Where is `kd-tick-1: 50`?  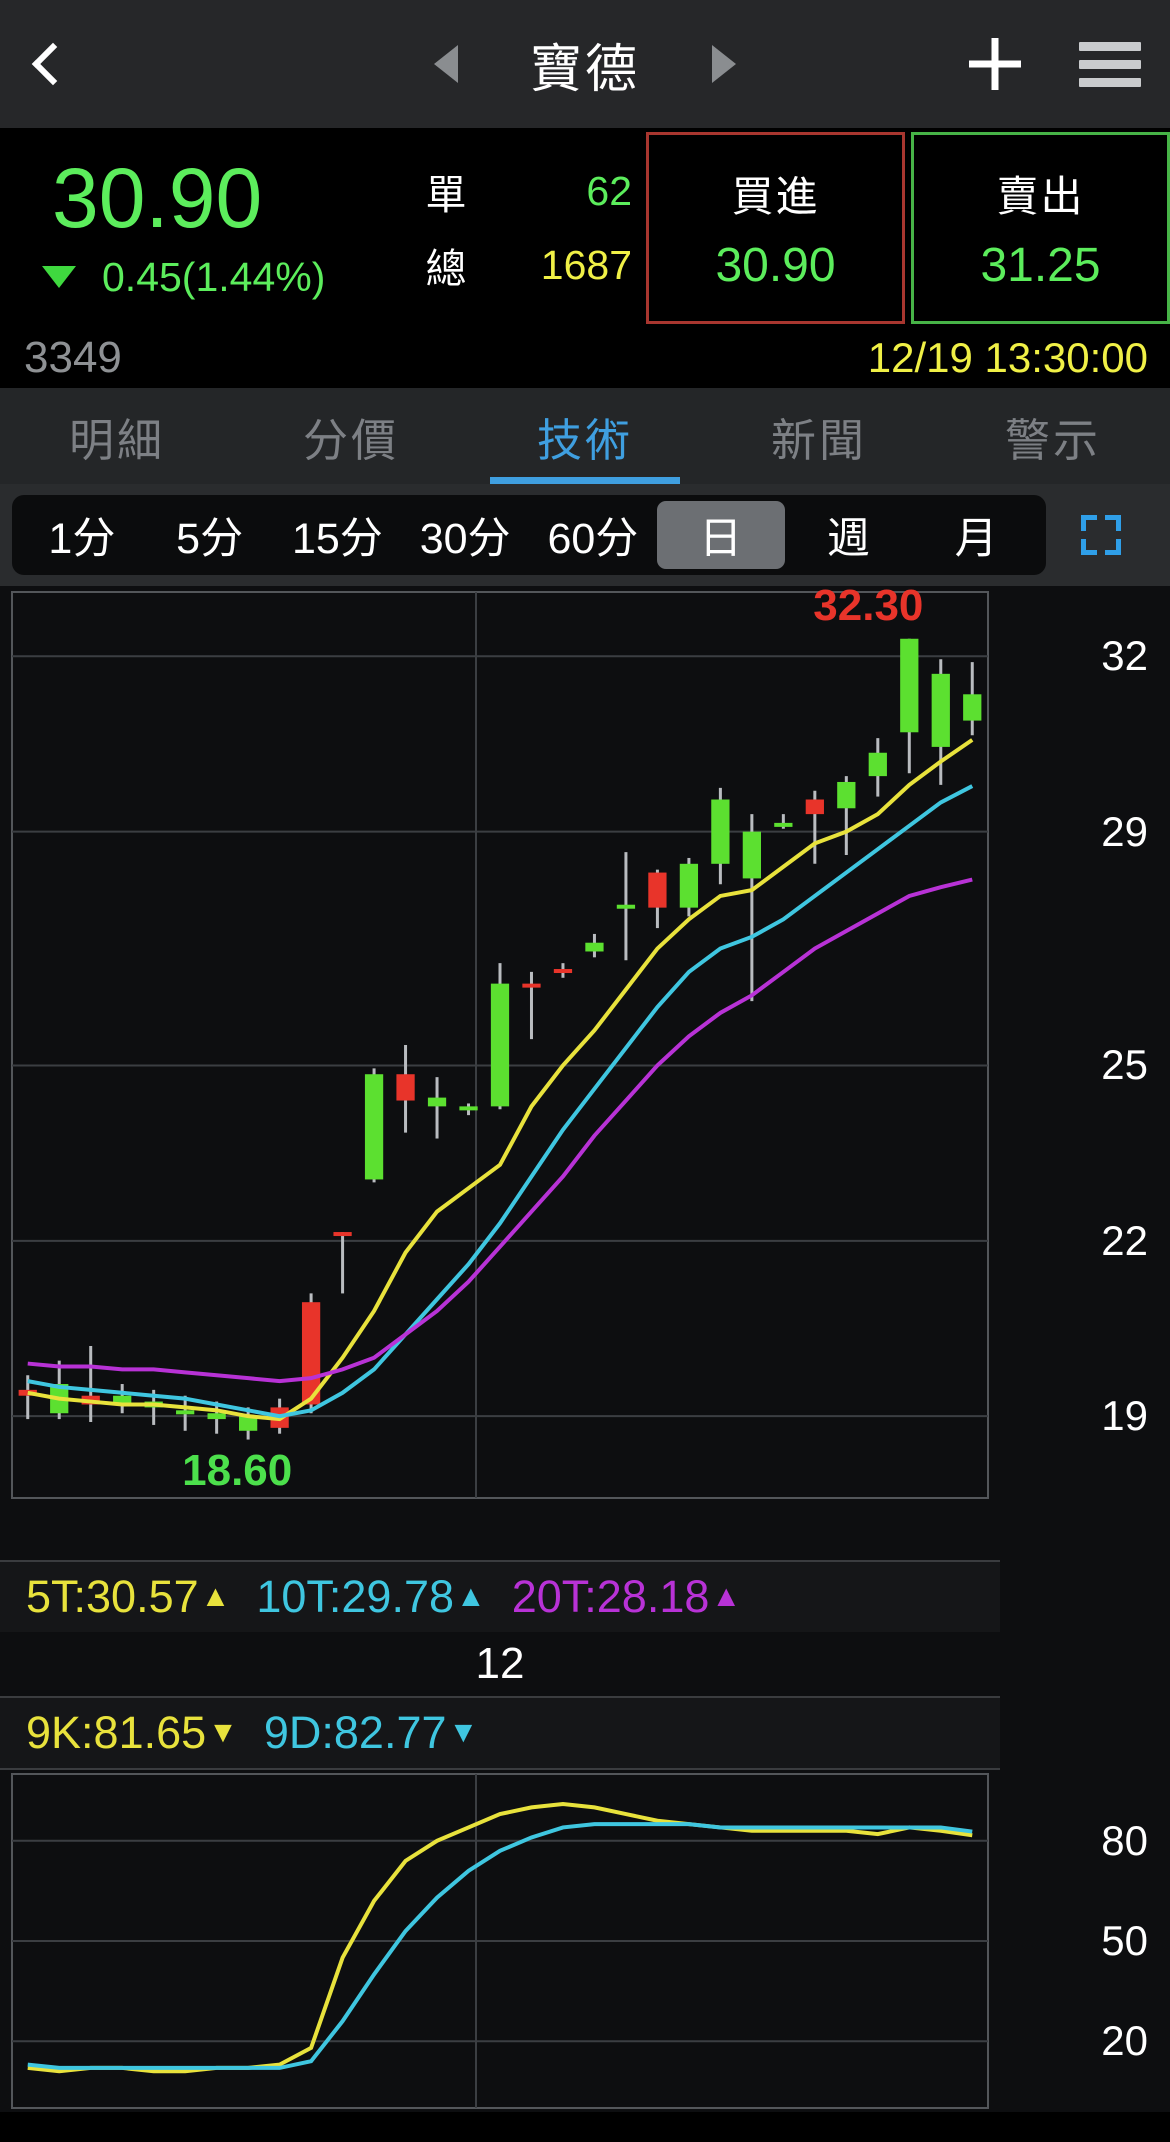
kd-tick-1: 50 is located at coordinates (1124, 1940).